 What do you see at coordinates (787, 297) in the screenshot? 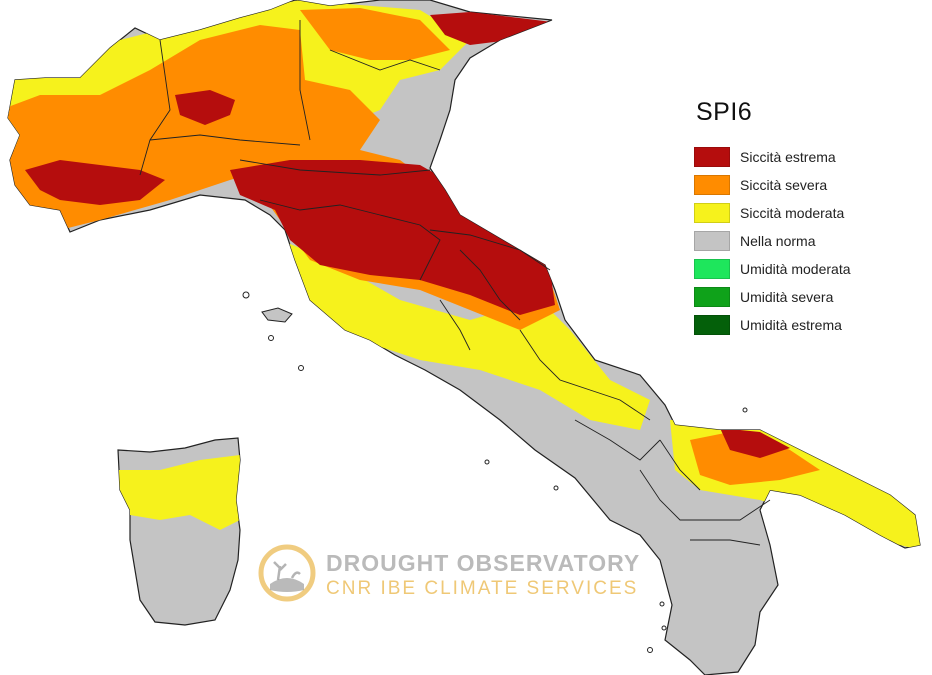
I see `legend-label: Umidità severa` at bounding box center [787, 297].